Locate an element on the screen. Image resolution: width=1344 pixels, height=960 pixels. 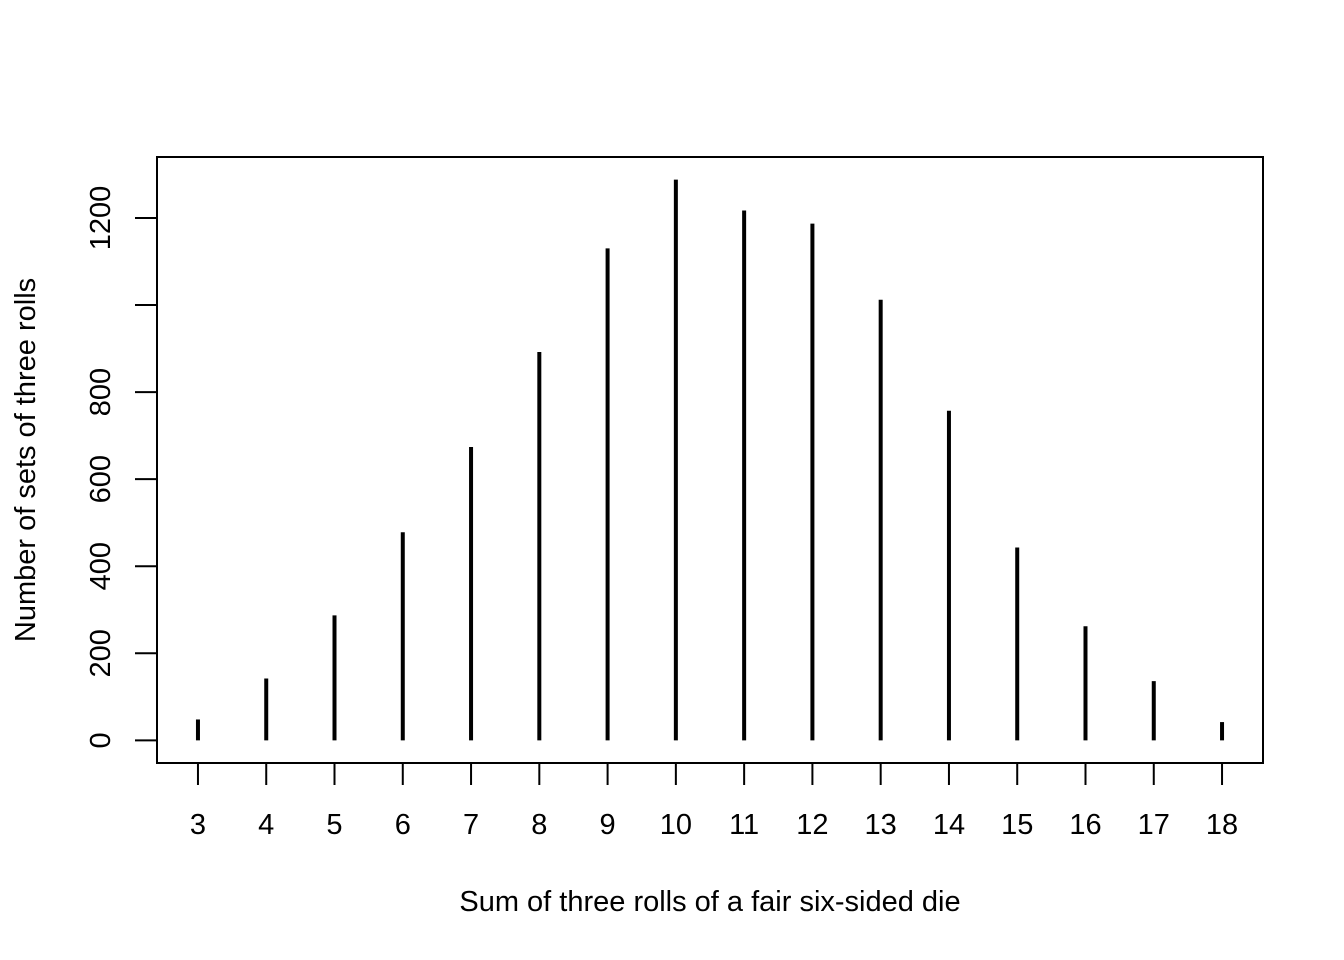
y-axis-title: Number of sets of three rolls is located at coordinates (26, 460).